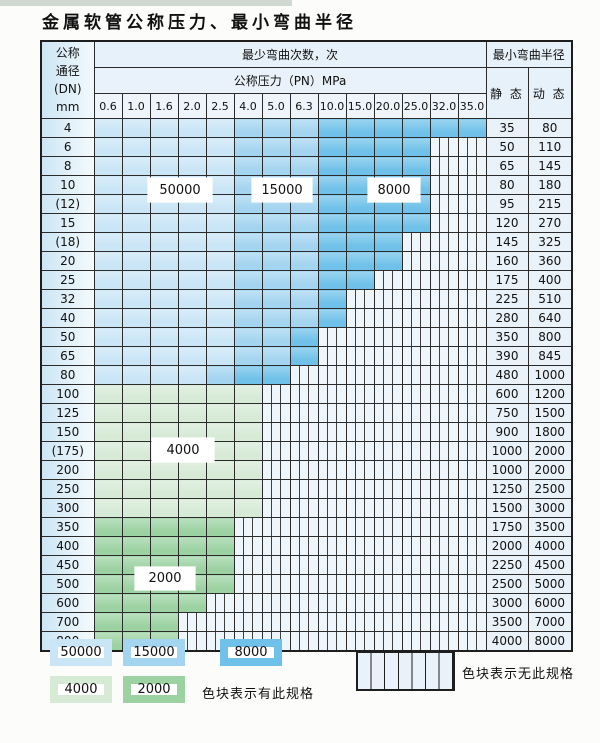 Image resolution: width=600 pixels, height=743 pixels. What do you see at coordinates (67, 223) in the screenshot?
I see `dn-cell: 15` at bounding box center [67, 223].